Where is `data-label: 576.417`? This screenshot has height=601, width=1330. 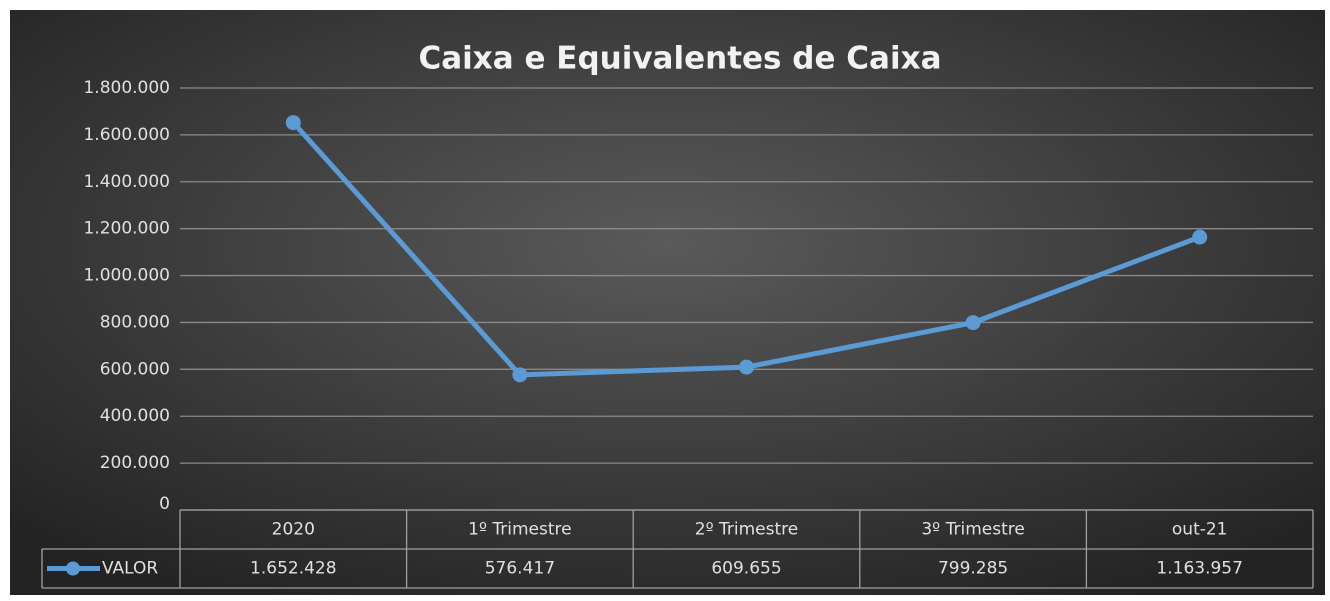 data-label: 576.417 is located at coordinates (520, 569).